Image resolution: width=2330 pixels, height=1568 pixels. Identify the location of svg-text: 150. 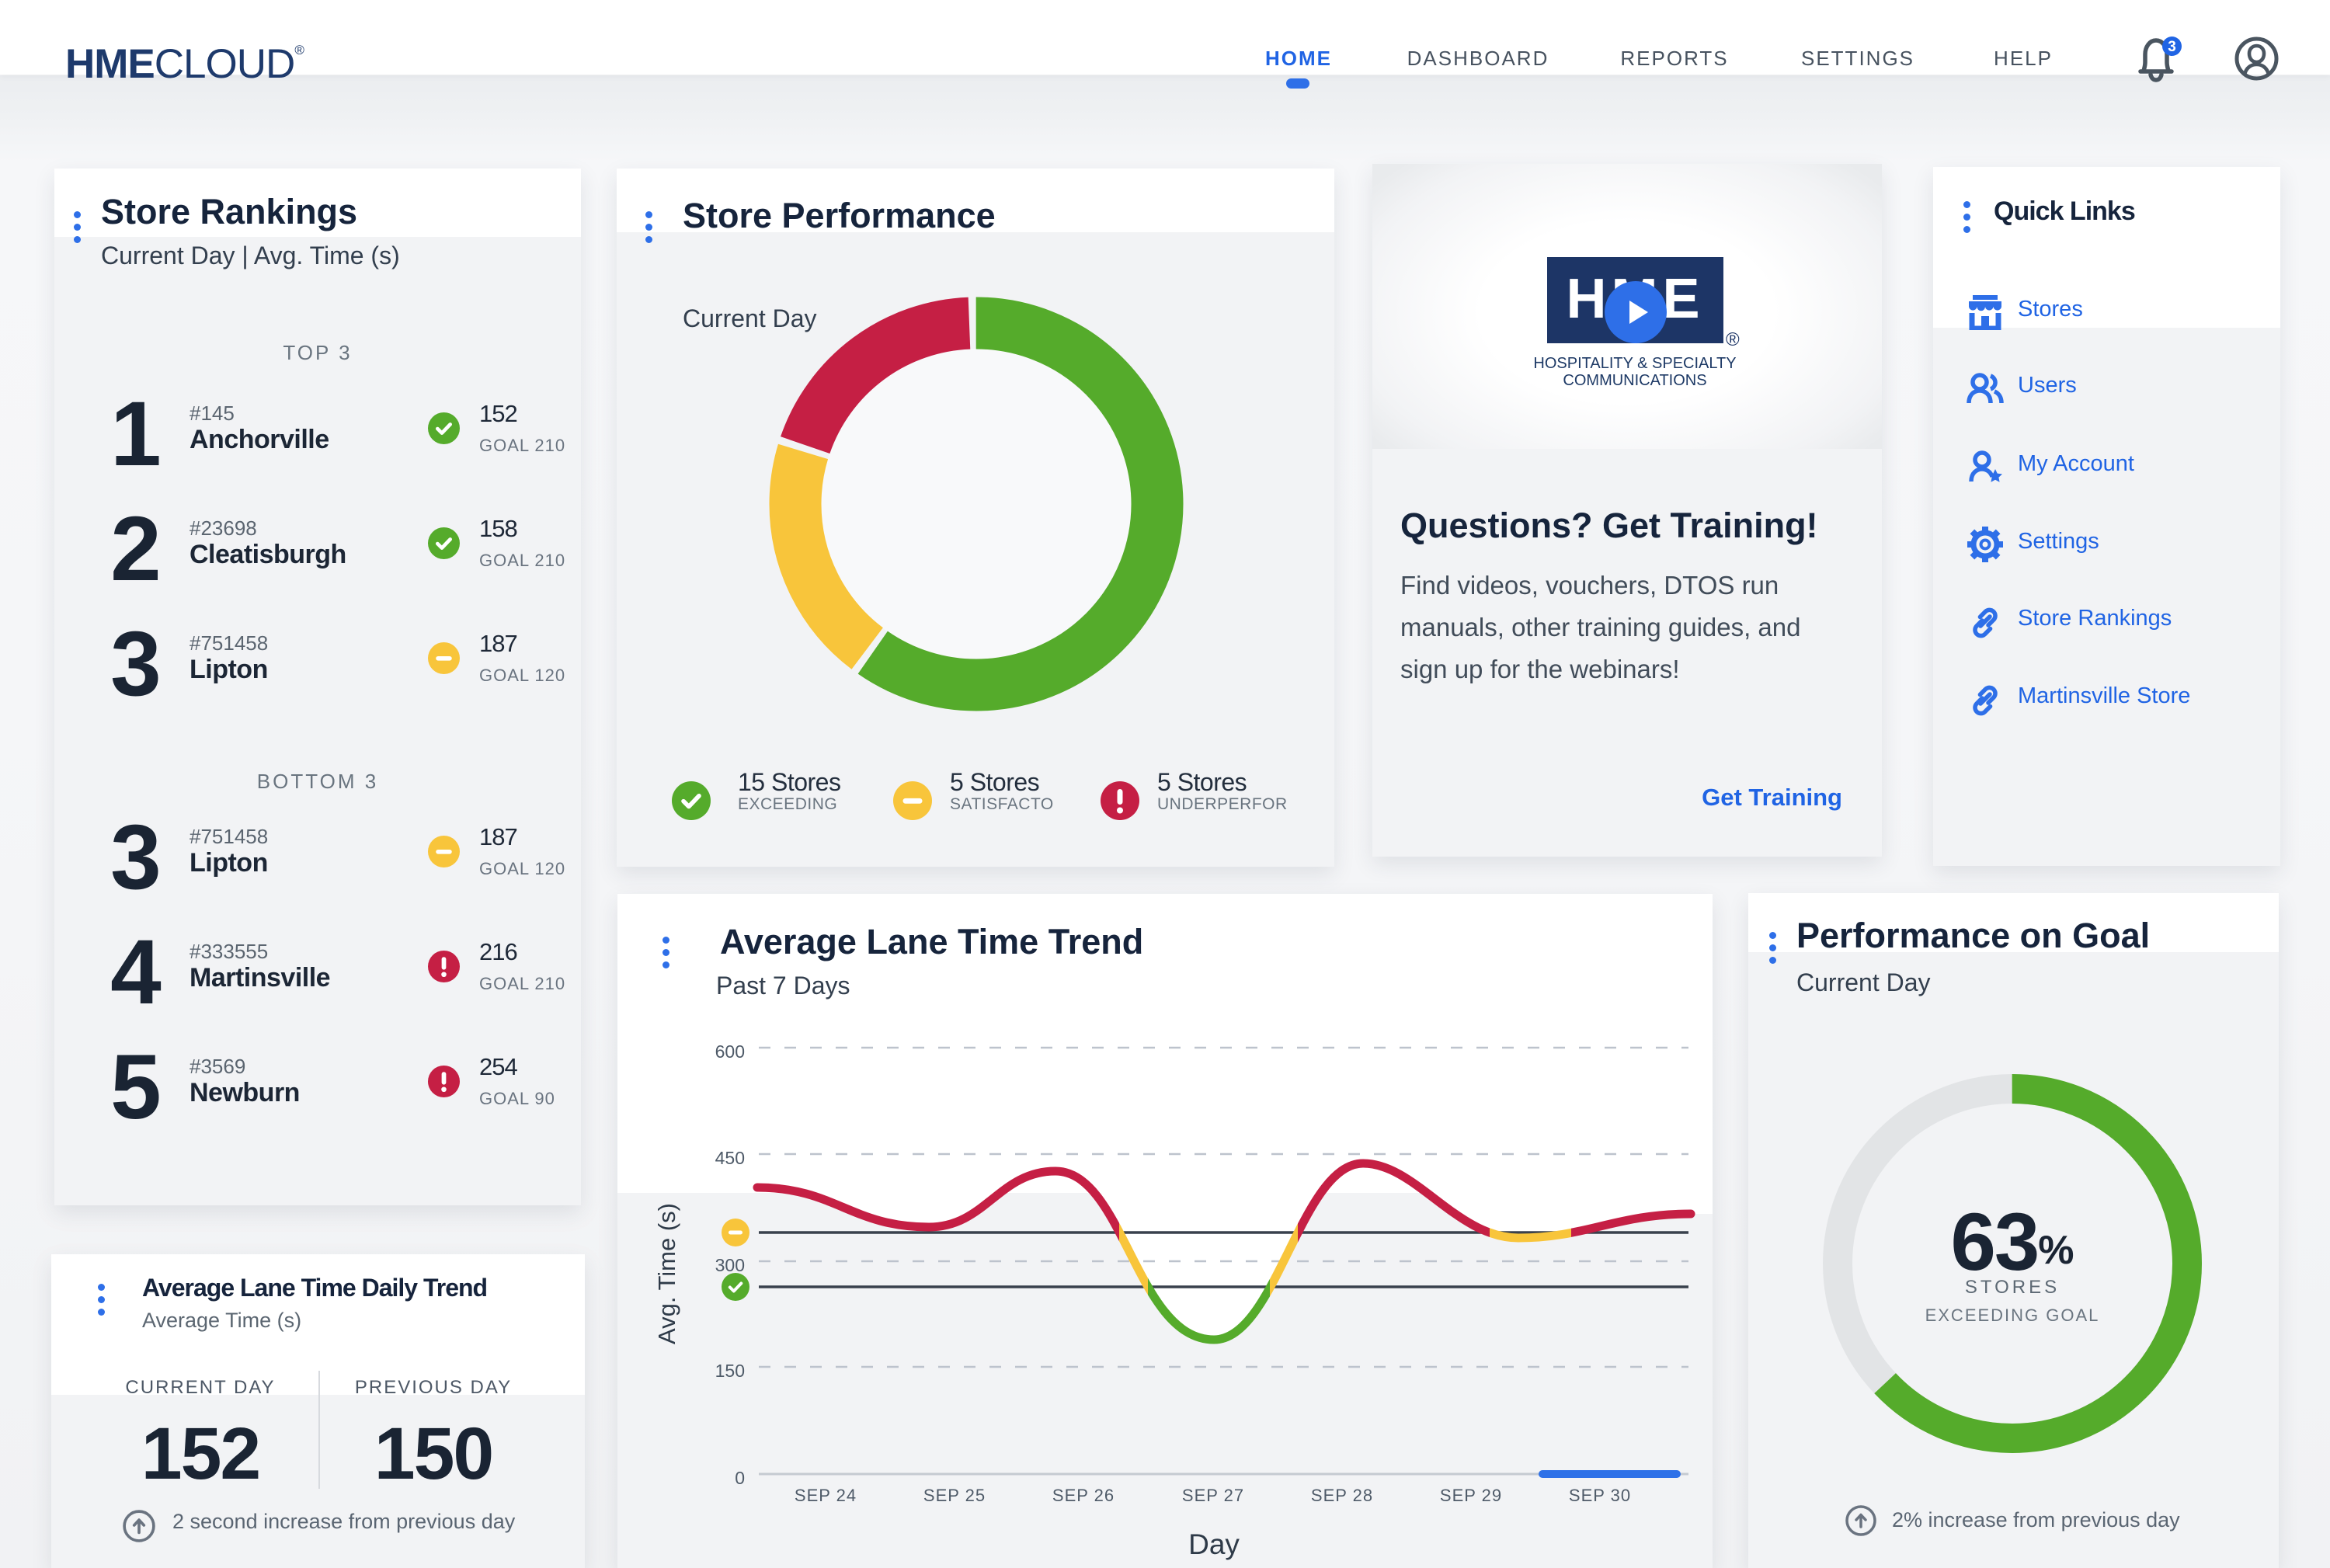
(730, 1371).